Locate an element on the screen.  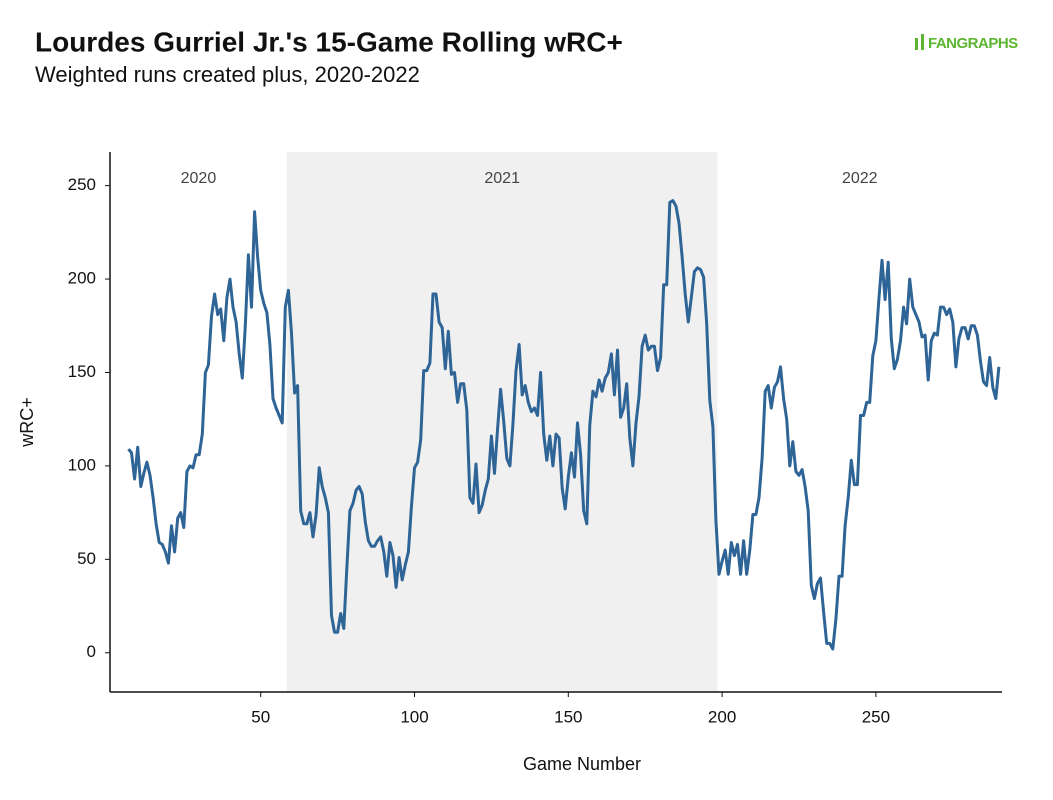
x-tick-label: 100 is located at coordinates (414, 716).